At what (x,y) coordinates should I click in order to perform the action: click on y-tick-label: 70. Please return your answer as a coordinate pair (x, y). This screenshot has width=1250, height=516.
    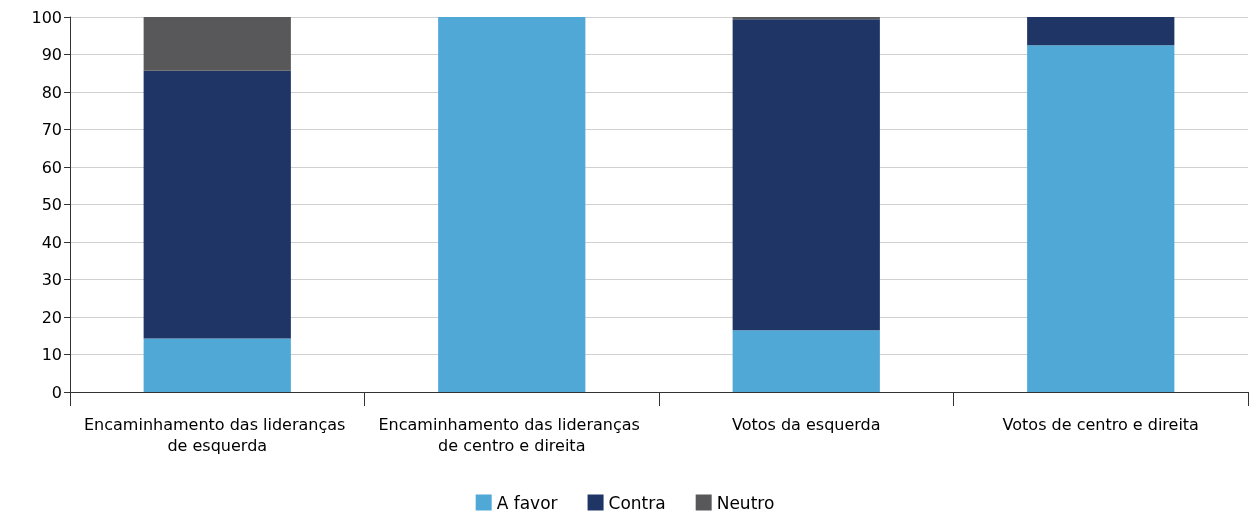
    Looking at the image, I should click on (51, 129).